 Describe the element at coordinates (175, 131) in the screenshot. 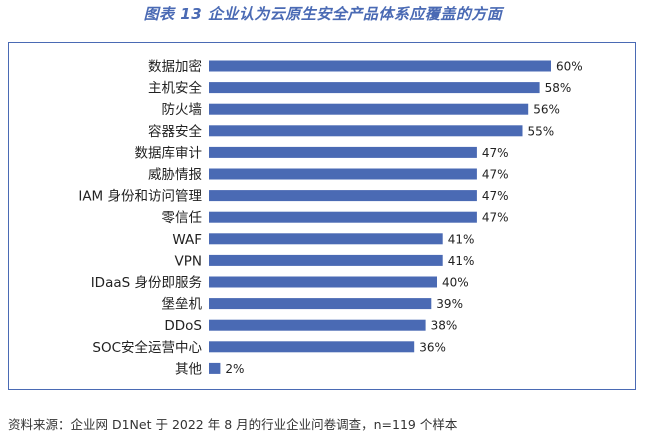

I see `category-label: 容器安全` at that location.